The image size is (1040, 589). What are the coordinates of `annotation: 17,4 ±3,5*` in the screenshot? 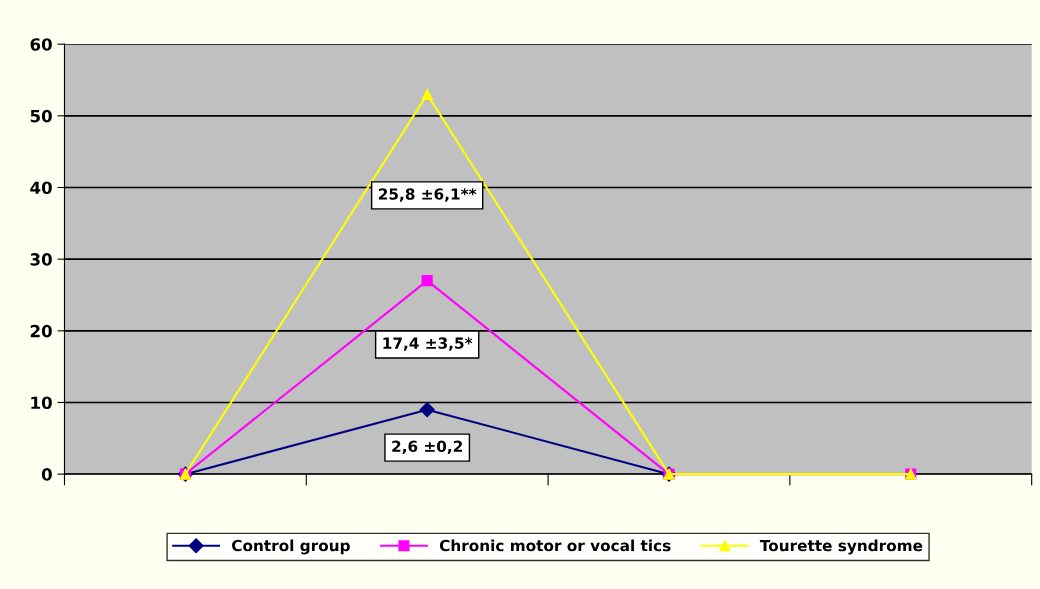 It's located at (428, 344).